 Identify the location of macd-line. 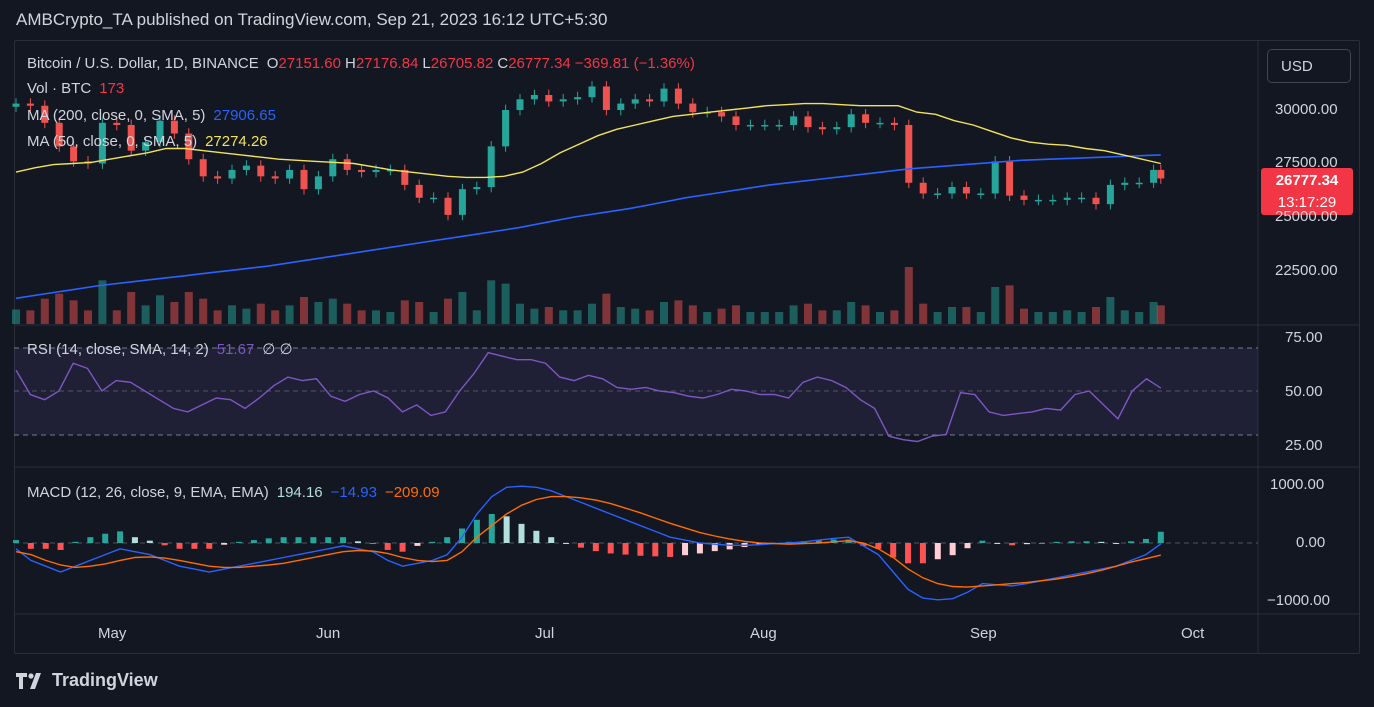
(588, 543).